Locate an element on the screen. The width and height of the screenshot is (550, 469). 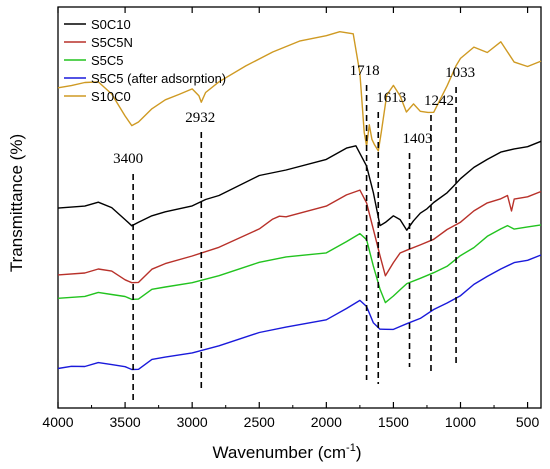
peak-label-2932: 2932 is located at coordinates (200, 118).